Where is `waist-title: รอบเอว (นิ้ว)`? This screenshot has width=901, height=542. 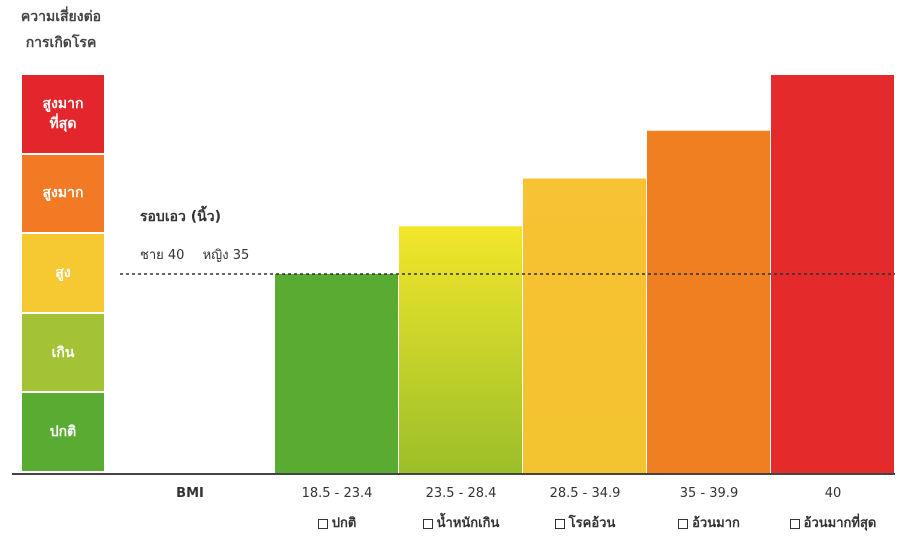
waist-title: รอบเอว (นิ้ว) is located at coordinates (180, 217).